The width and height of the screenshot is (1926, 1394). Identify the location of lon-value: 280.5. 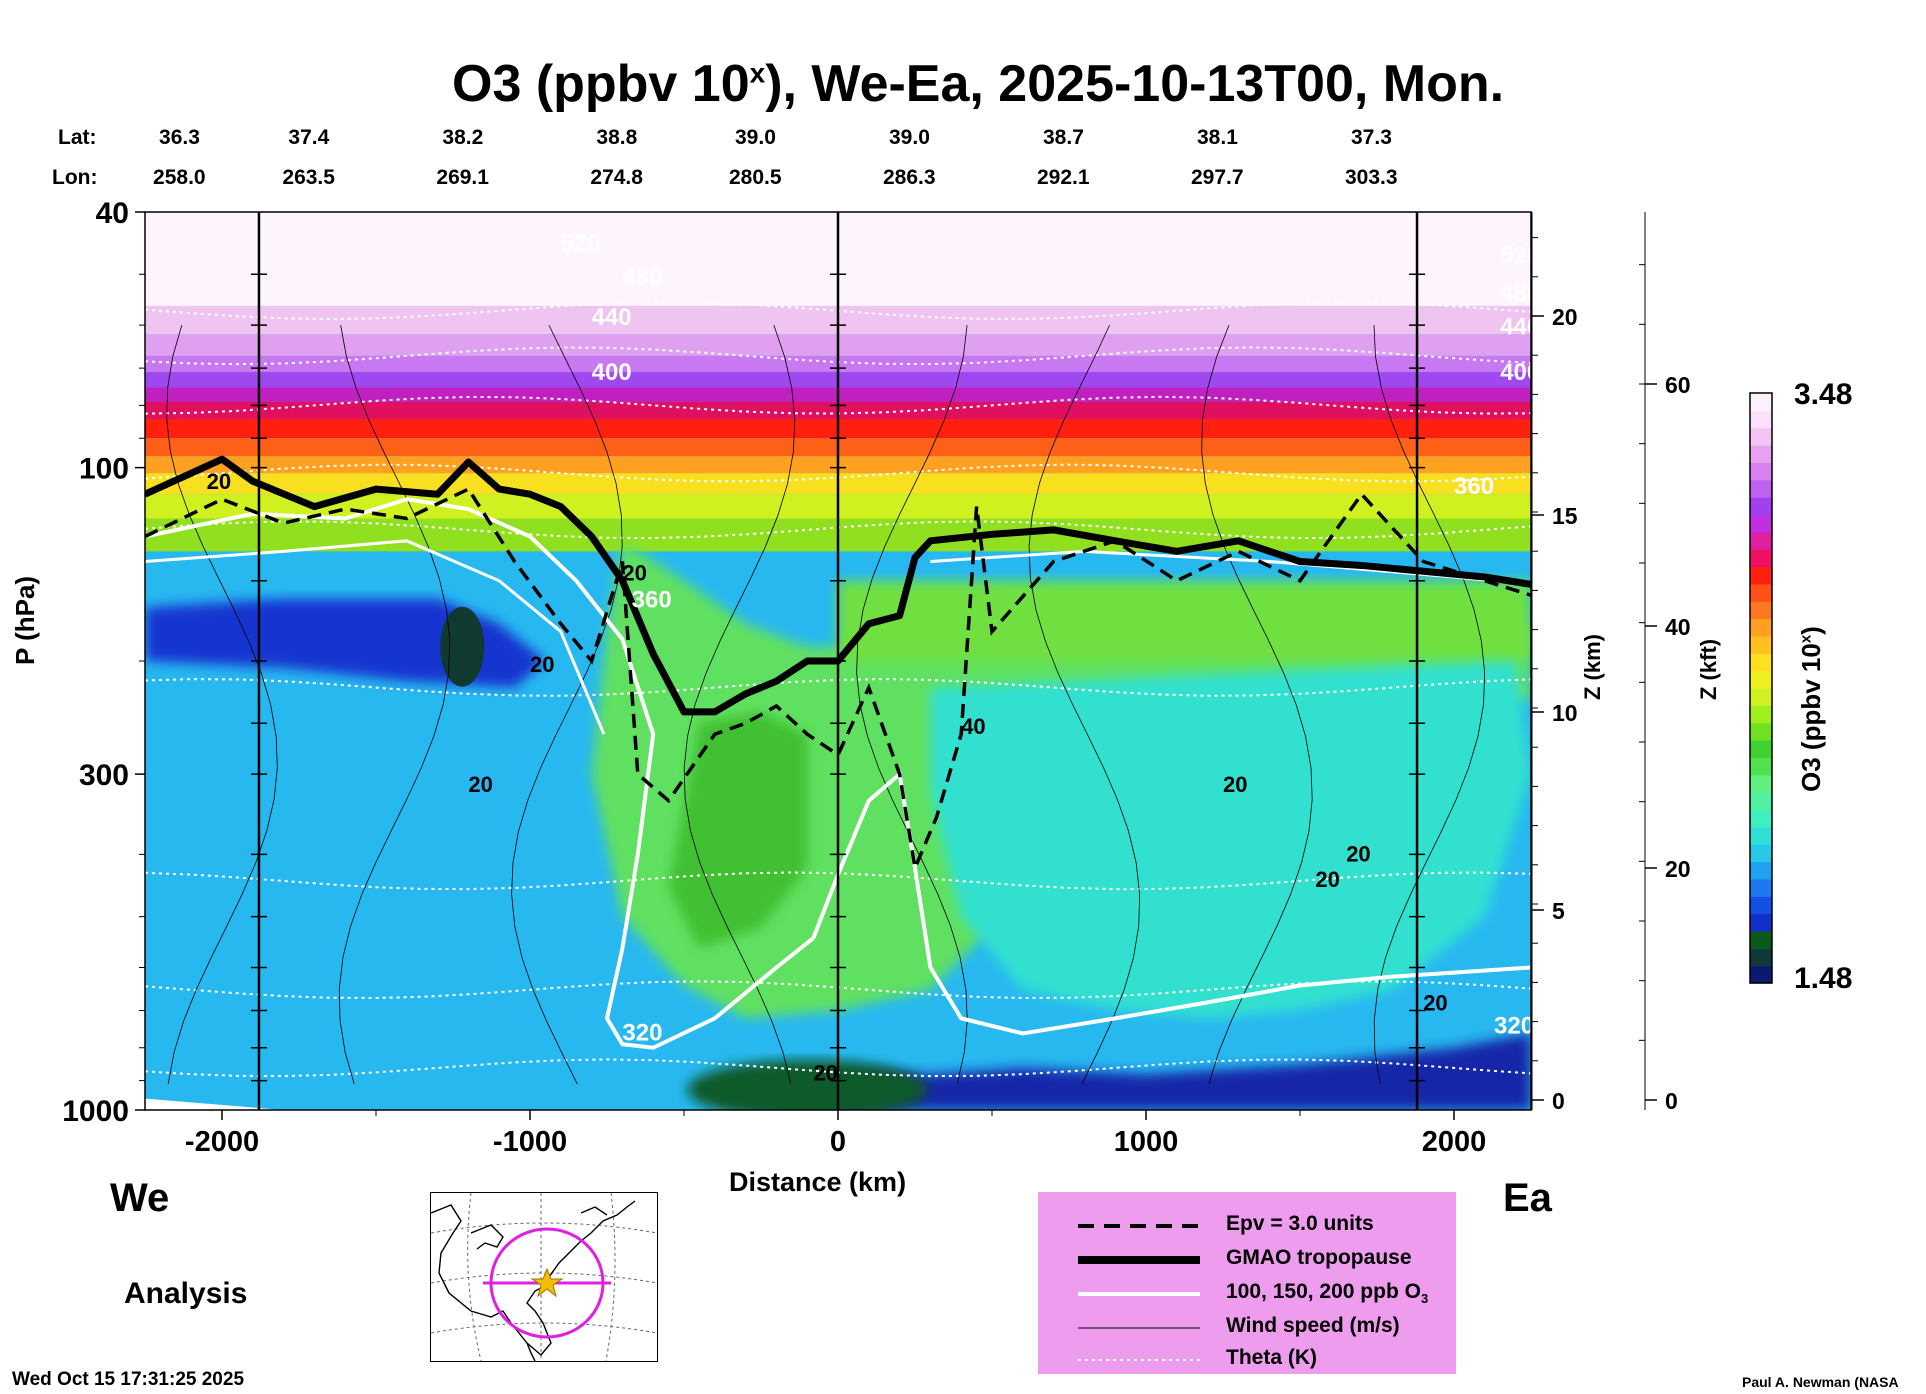
(755, 177).